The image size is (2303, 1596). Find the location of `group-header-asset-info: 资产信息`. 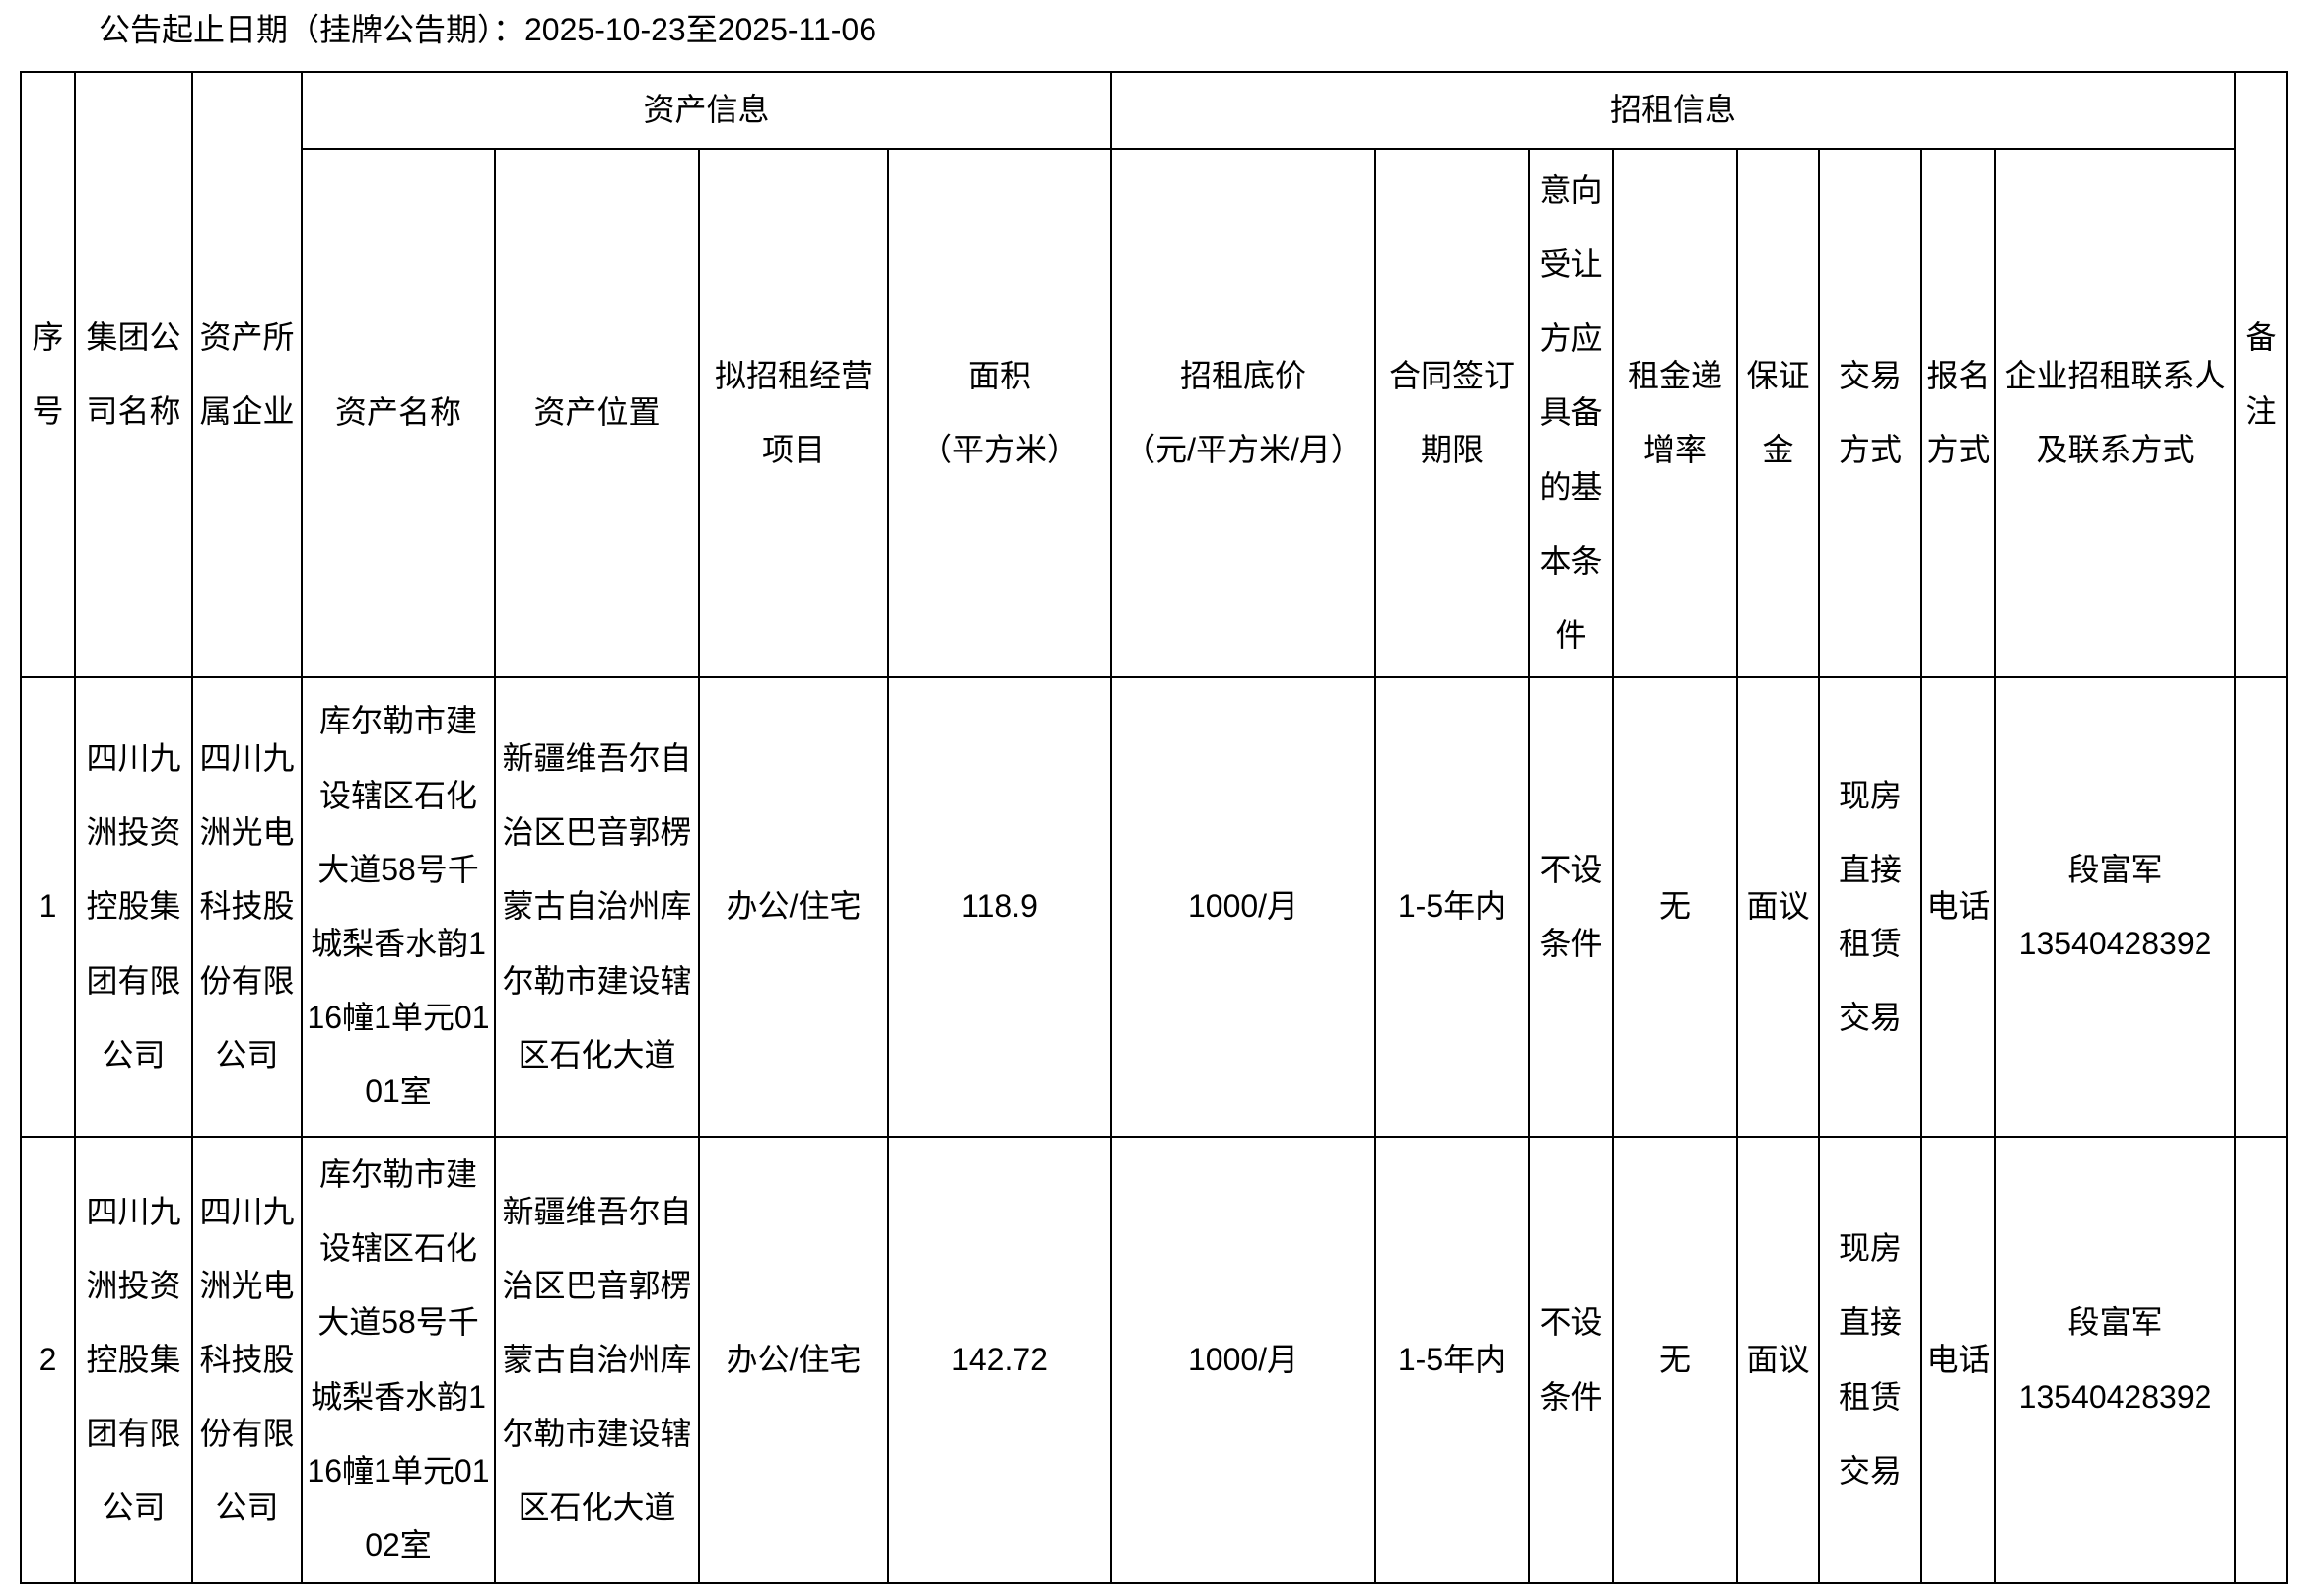

group-header-asset-info: 资产信息 is located at coordinates (706, 110).